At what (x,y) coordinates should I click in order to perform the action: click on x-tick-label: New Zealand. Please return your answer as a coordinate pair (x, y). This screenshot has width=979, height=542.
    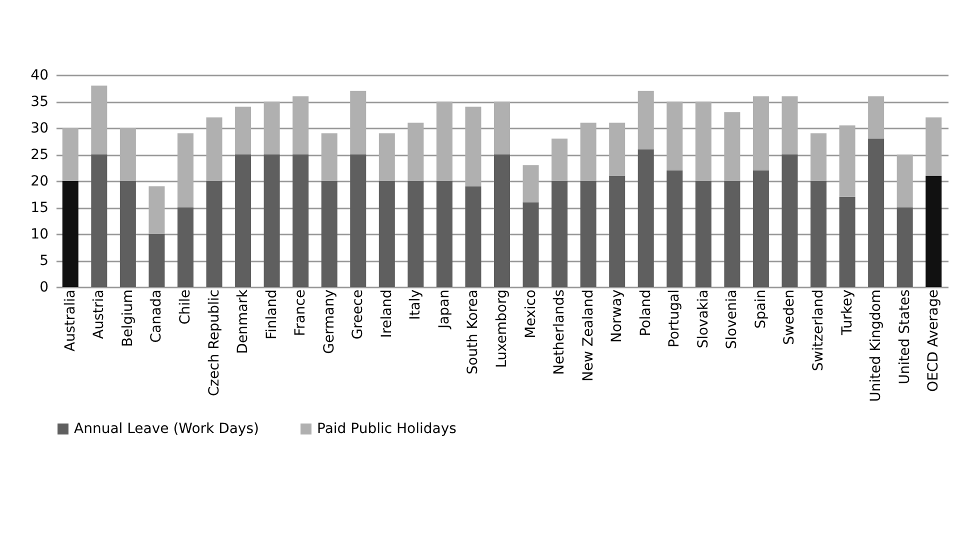
    Looking at the image, I should click on (588, 336).